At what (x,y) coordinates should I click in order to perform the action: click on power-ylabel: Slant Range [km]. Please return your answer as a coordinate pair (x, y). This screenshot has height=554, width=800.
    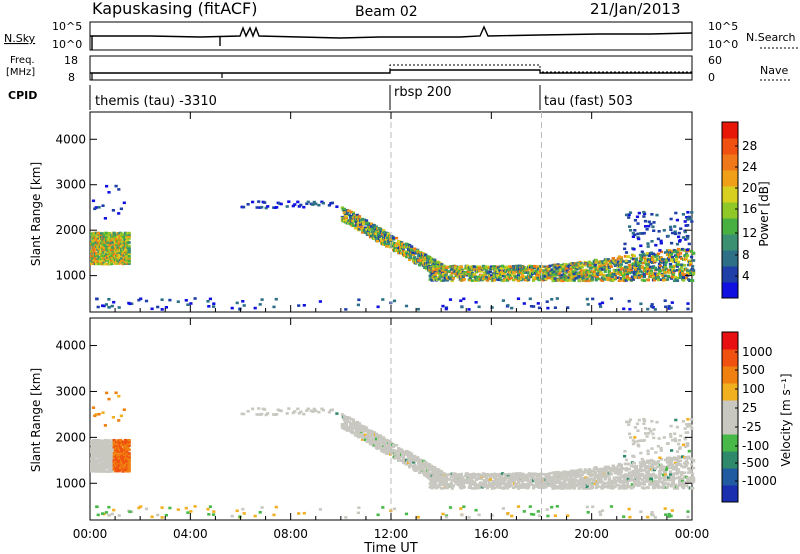
    Looking at the image, I should click on (36, 214).